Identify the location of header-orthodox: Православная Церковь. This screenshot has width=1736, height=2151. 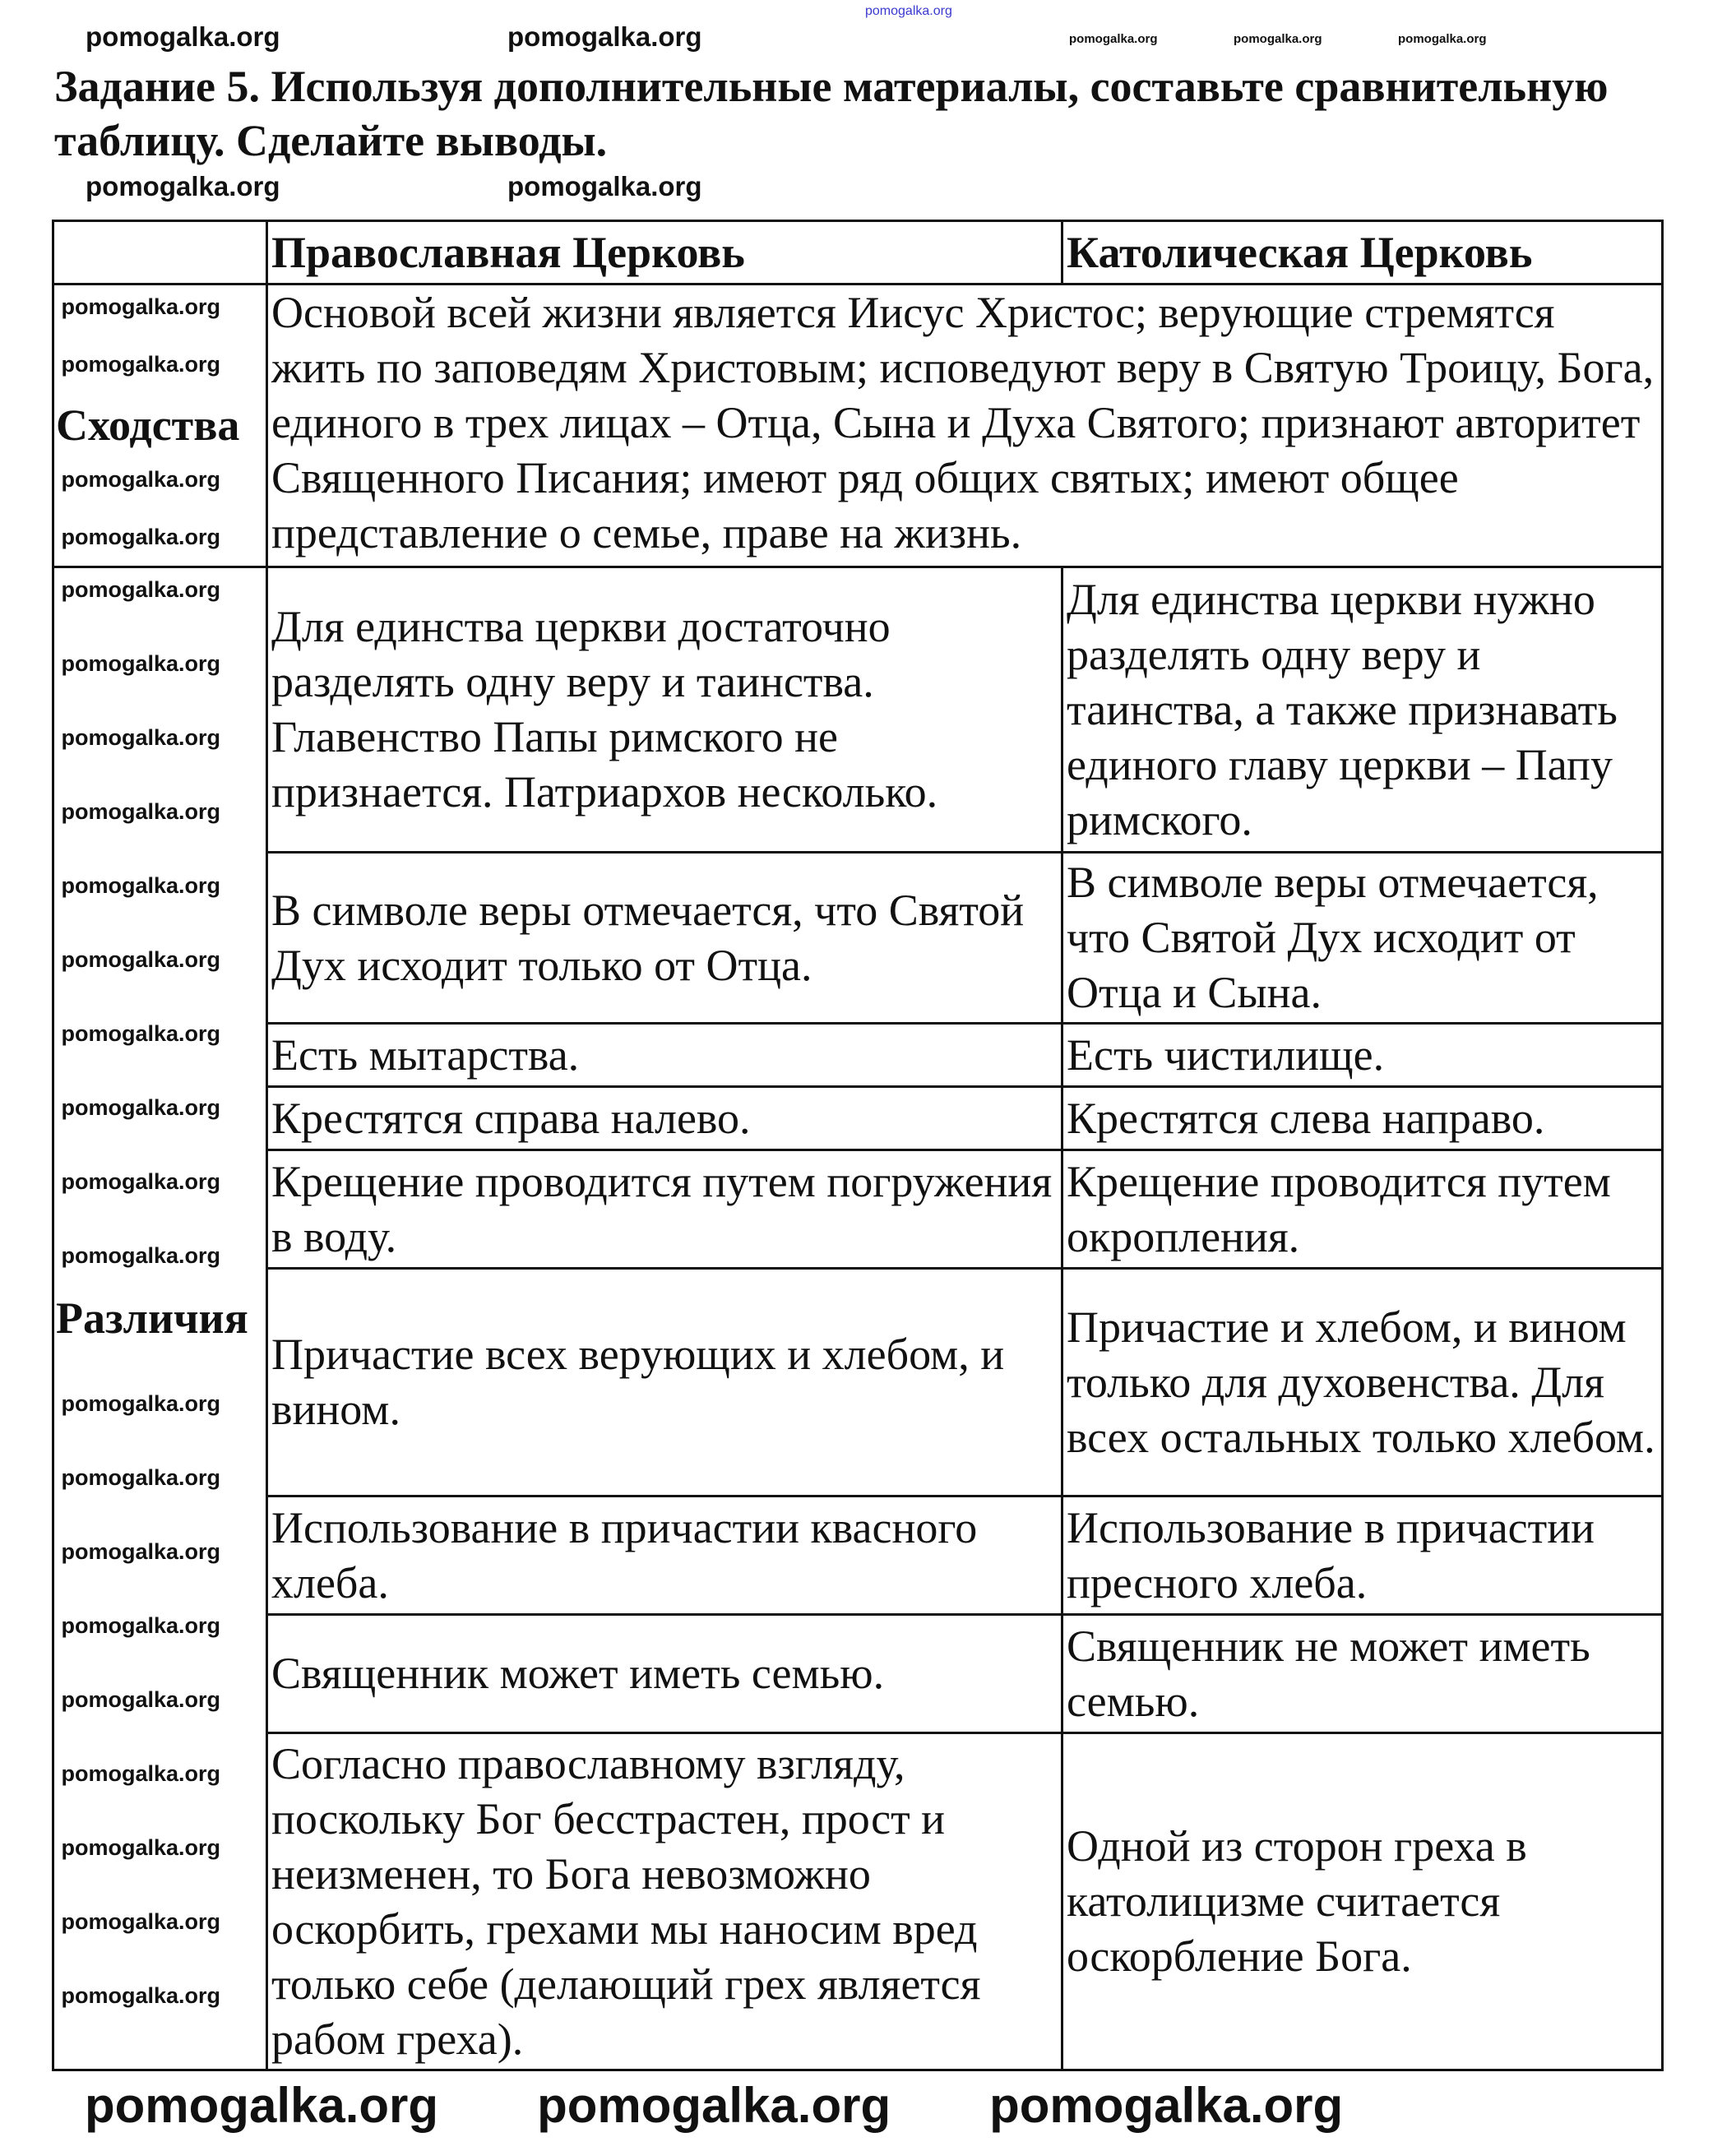
(664, 253).